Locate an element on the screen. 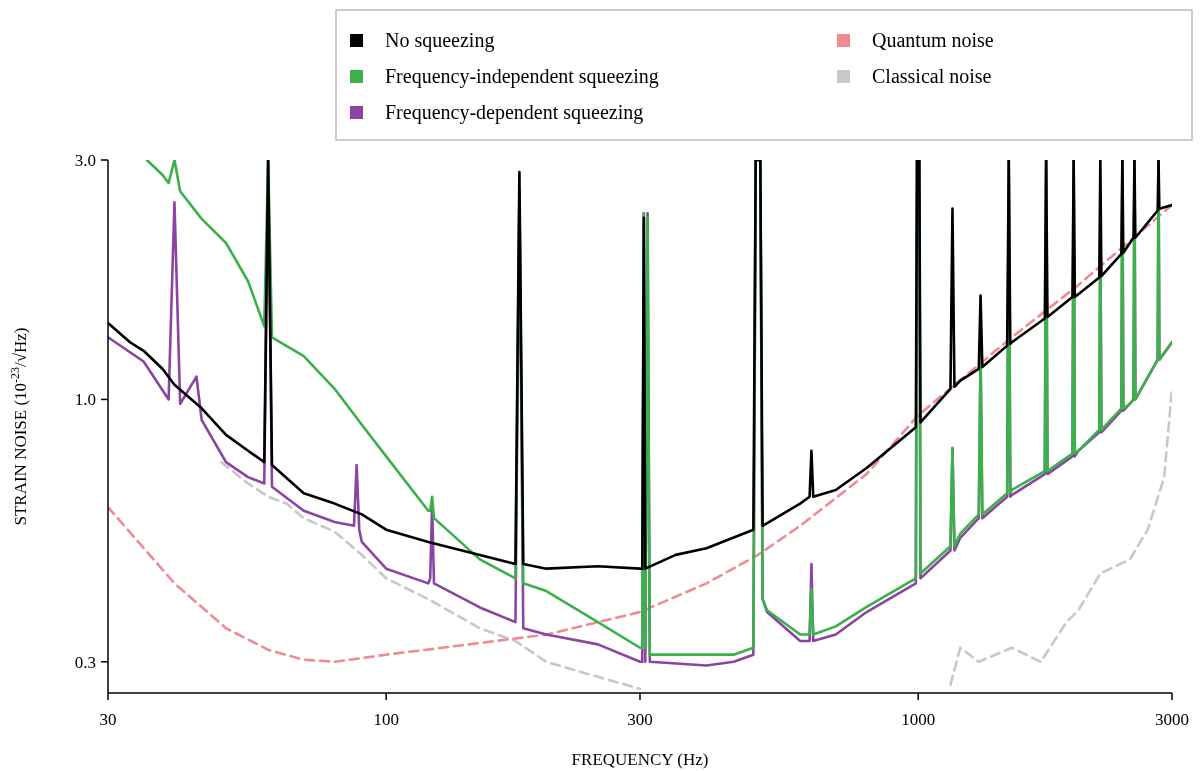  legend-label: Quantum noise is located at coordinates (933, 40).